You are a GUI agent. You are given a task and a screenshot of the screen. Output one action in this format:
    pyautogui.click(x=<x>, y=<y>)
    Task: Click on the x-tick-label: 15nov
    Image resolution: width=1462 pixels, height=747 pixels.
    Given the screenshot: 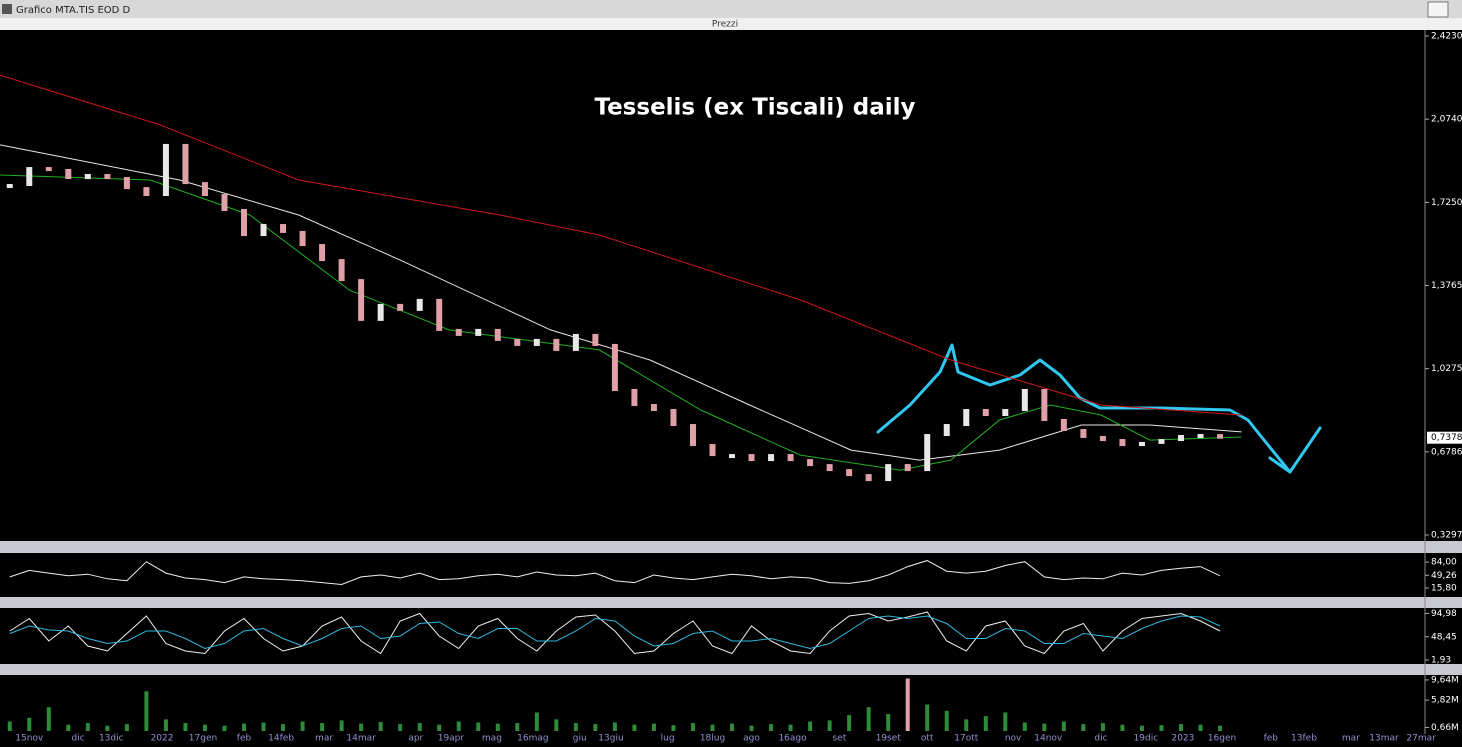 What is the action you would take?
    pyautogui.click(x=29, y=739)
    